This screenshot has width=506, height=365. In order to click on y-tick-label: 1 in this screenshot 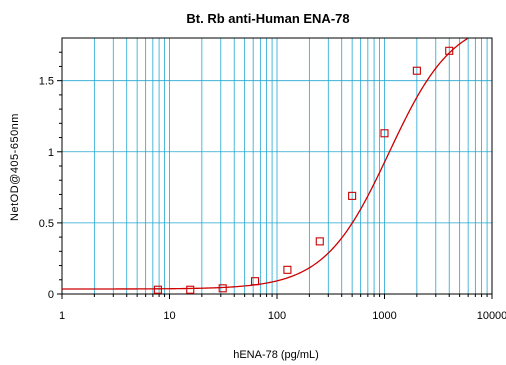, I will do `click(51, 153)`.